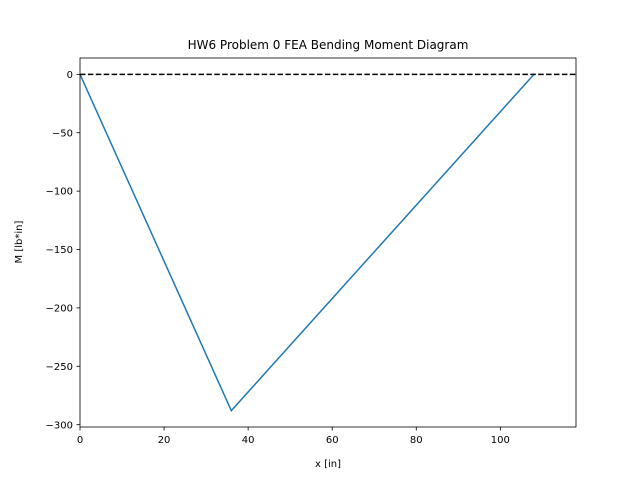  I want to click on y-tick-label: −250, so click(59, 367).